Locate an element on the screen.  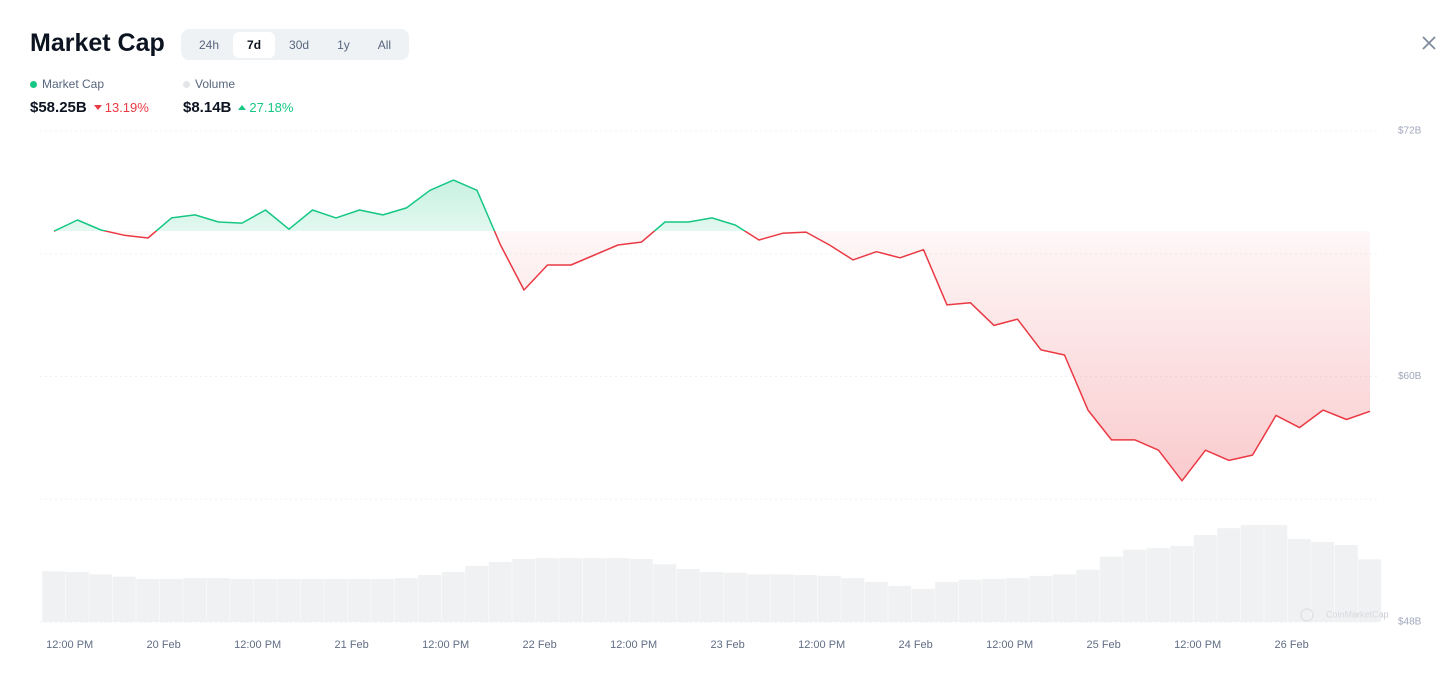
stat-value: $8.14B is located at coordinates (207, 107).